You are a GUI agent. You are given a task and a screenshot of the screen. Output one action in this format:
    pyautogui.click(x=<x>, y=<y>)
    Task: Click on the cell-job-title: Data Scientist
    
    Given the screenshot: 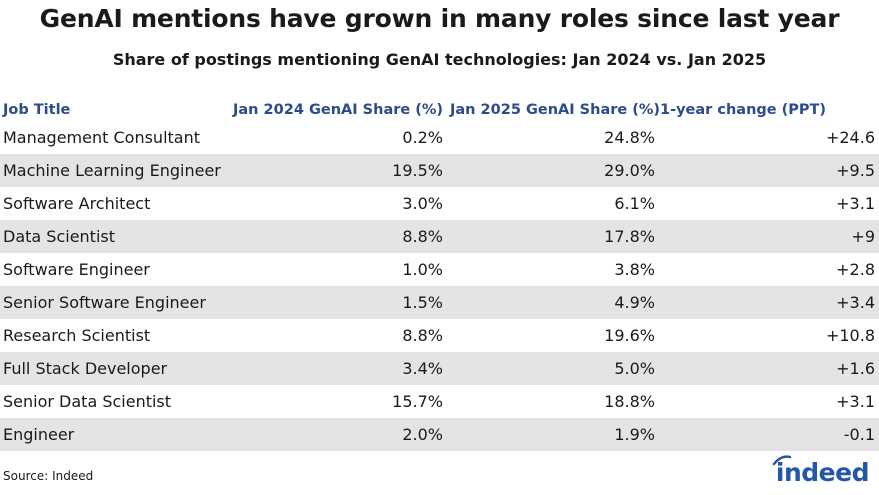 What is the action you would take?
    pyautogui.click(x=59, y=236)
    